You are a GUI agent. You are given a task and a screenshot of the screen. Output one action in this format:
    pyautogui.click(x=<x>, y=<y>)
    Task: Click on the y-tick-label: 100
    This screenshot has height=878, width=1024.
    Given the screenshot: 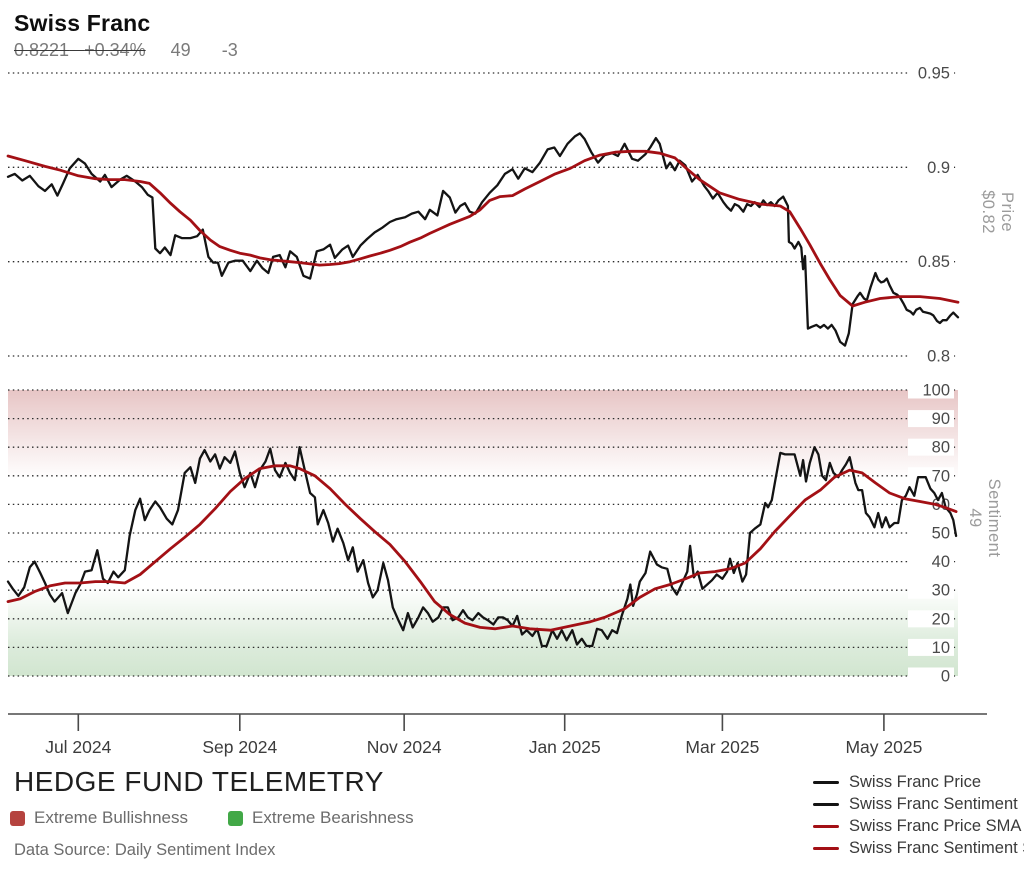 What is the action you would take?
    pyautogui.click(x=936, y=391)
    